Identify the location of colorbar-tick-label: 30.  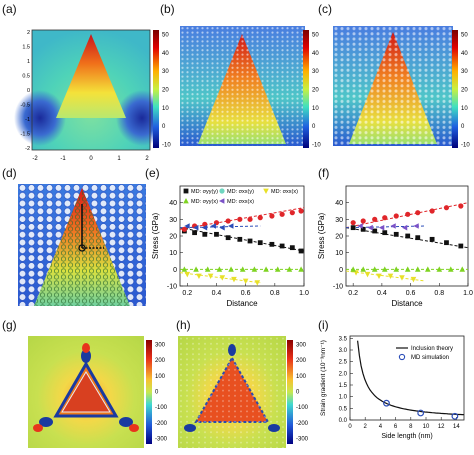
(464, 72).